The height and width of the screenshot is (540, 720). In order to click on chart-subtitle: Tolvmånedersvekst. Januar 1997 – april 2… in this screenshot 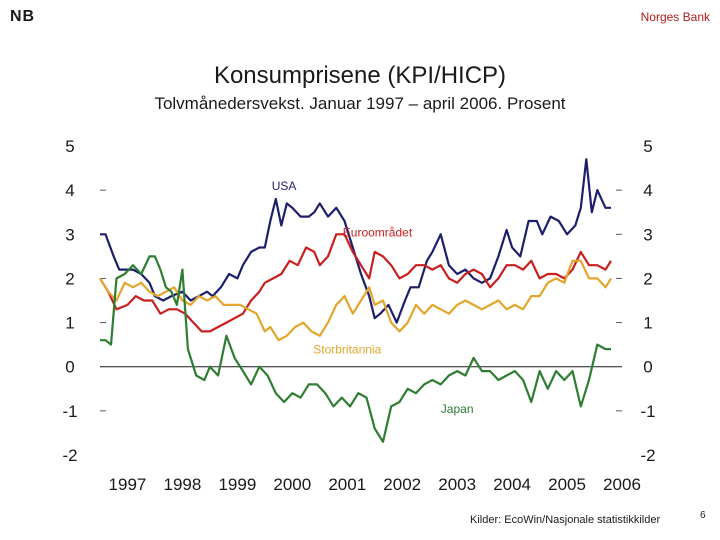, I will do `click(360, 103)`.